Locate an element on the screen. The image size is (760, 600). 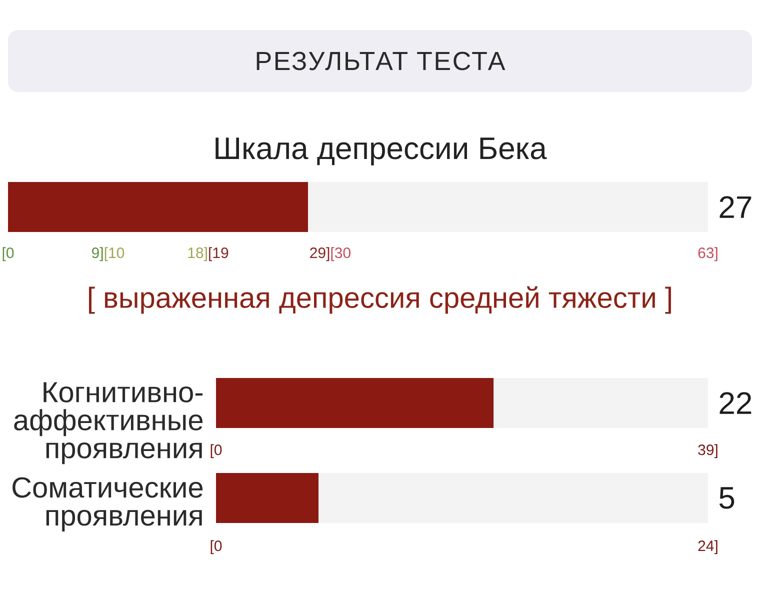
x-tick-label: 29][30 is located at coordinates (330, 254).